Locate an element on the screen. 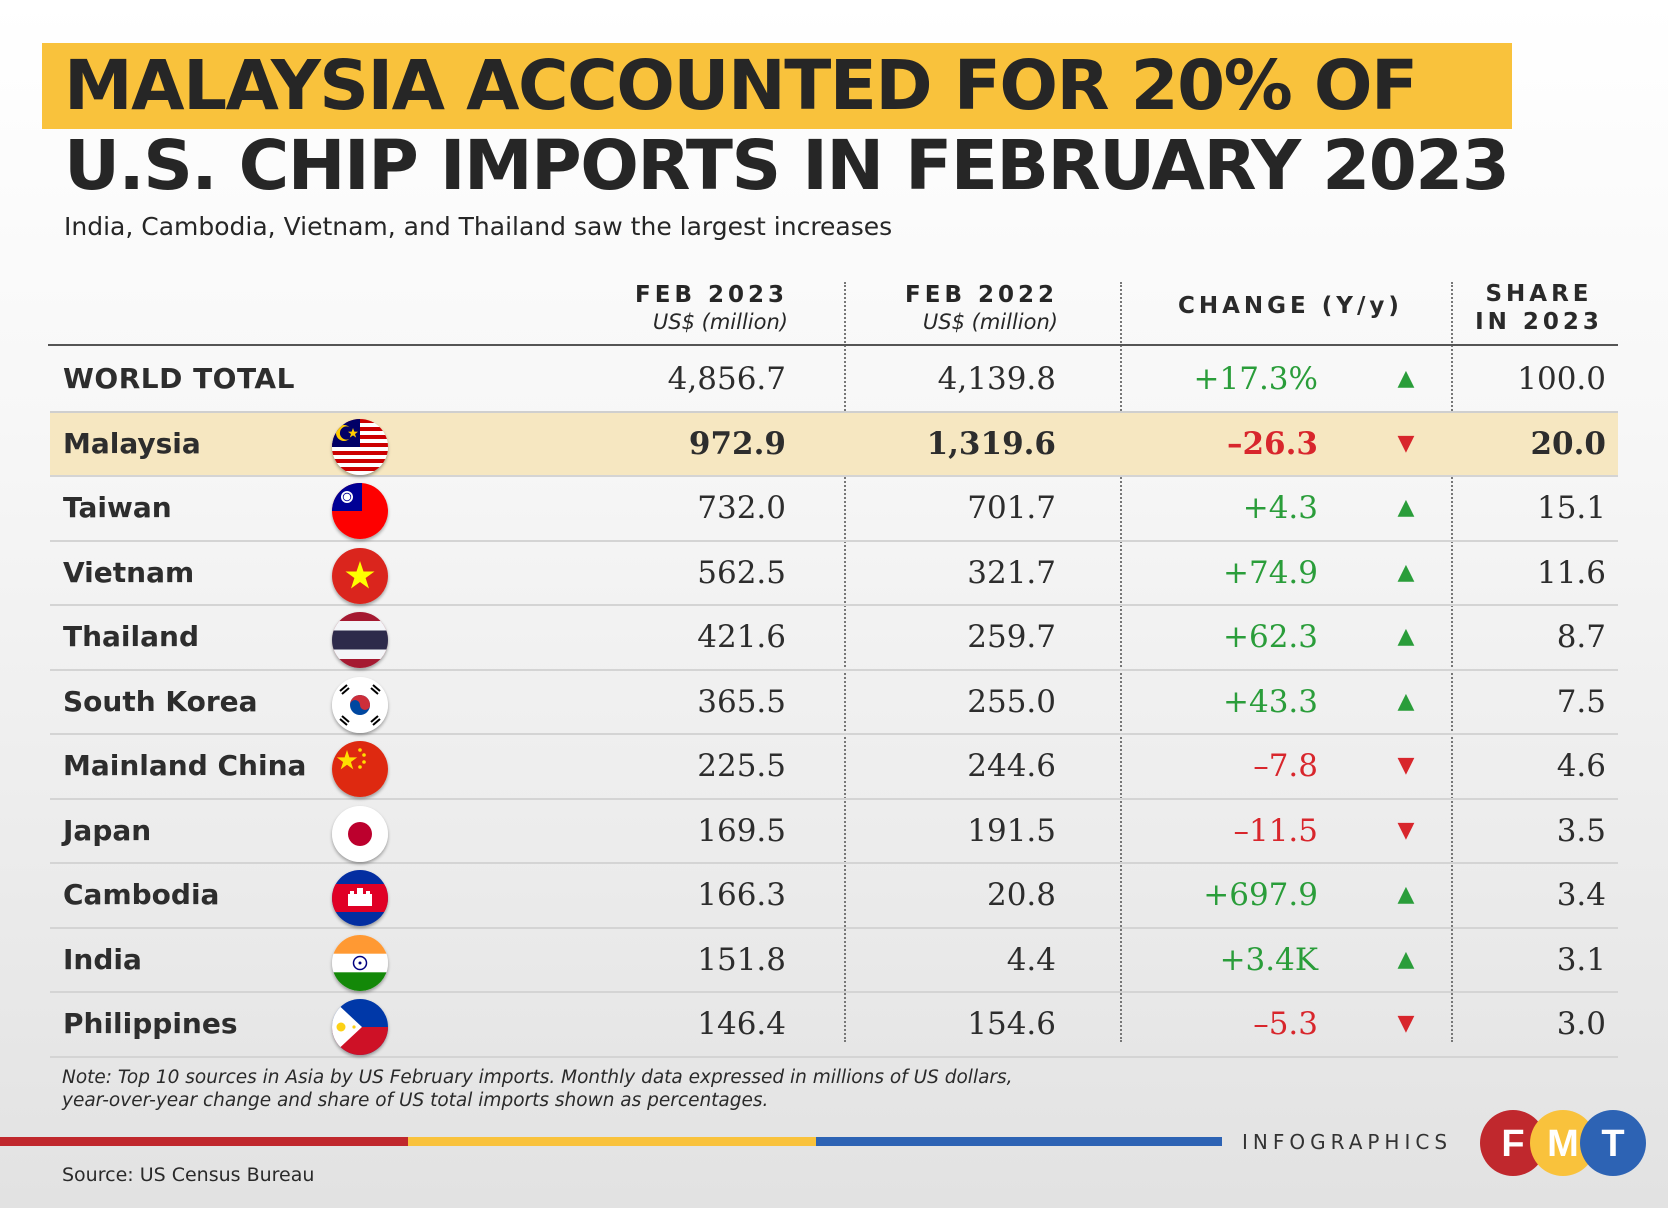  value-feb-2023: 151.8 is located at coordinates (741, 959).